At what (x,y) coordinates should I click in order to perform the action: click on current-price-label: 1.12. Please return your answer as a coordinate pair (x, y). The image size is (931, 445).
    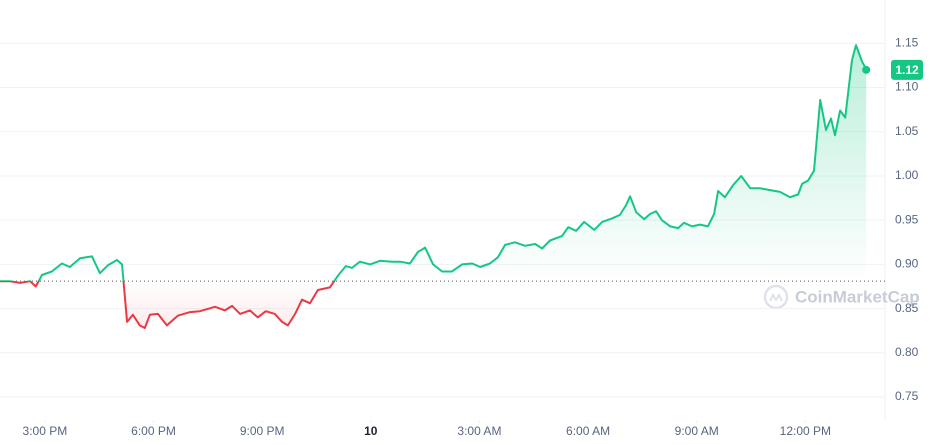
    Looking at the image, I should click on (907, 70).